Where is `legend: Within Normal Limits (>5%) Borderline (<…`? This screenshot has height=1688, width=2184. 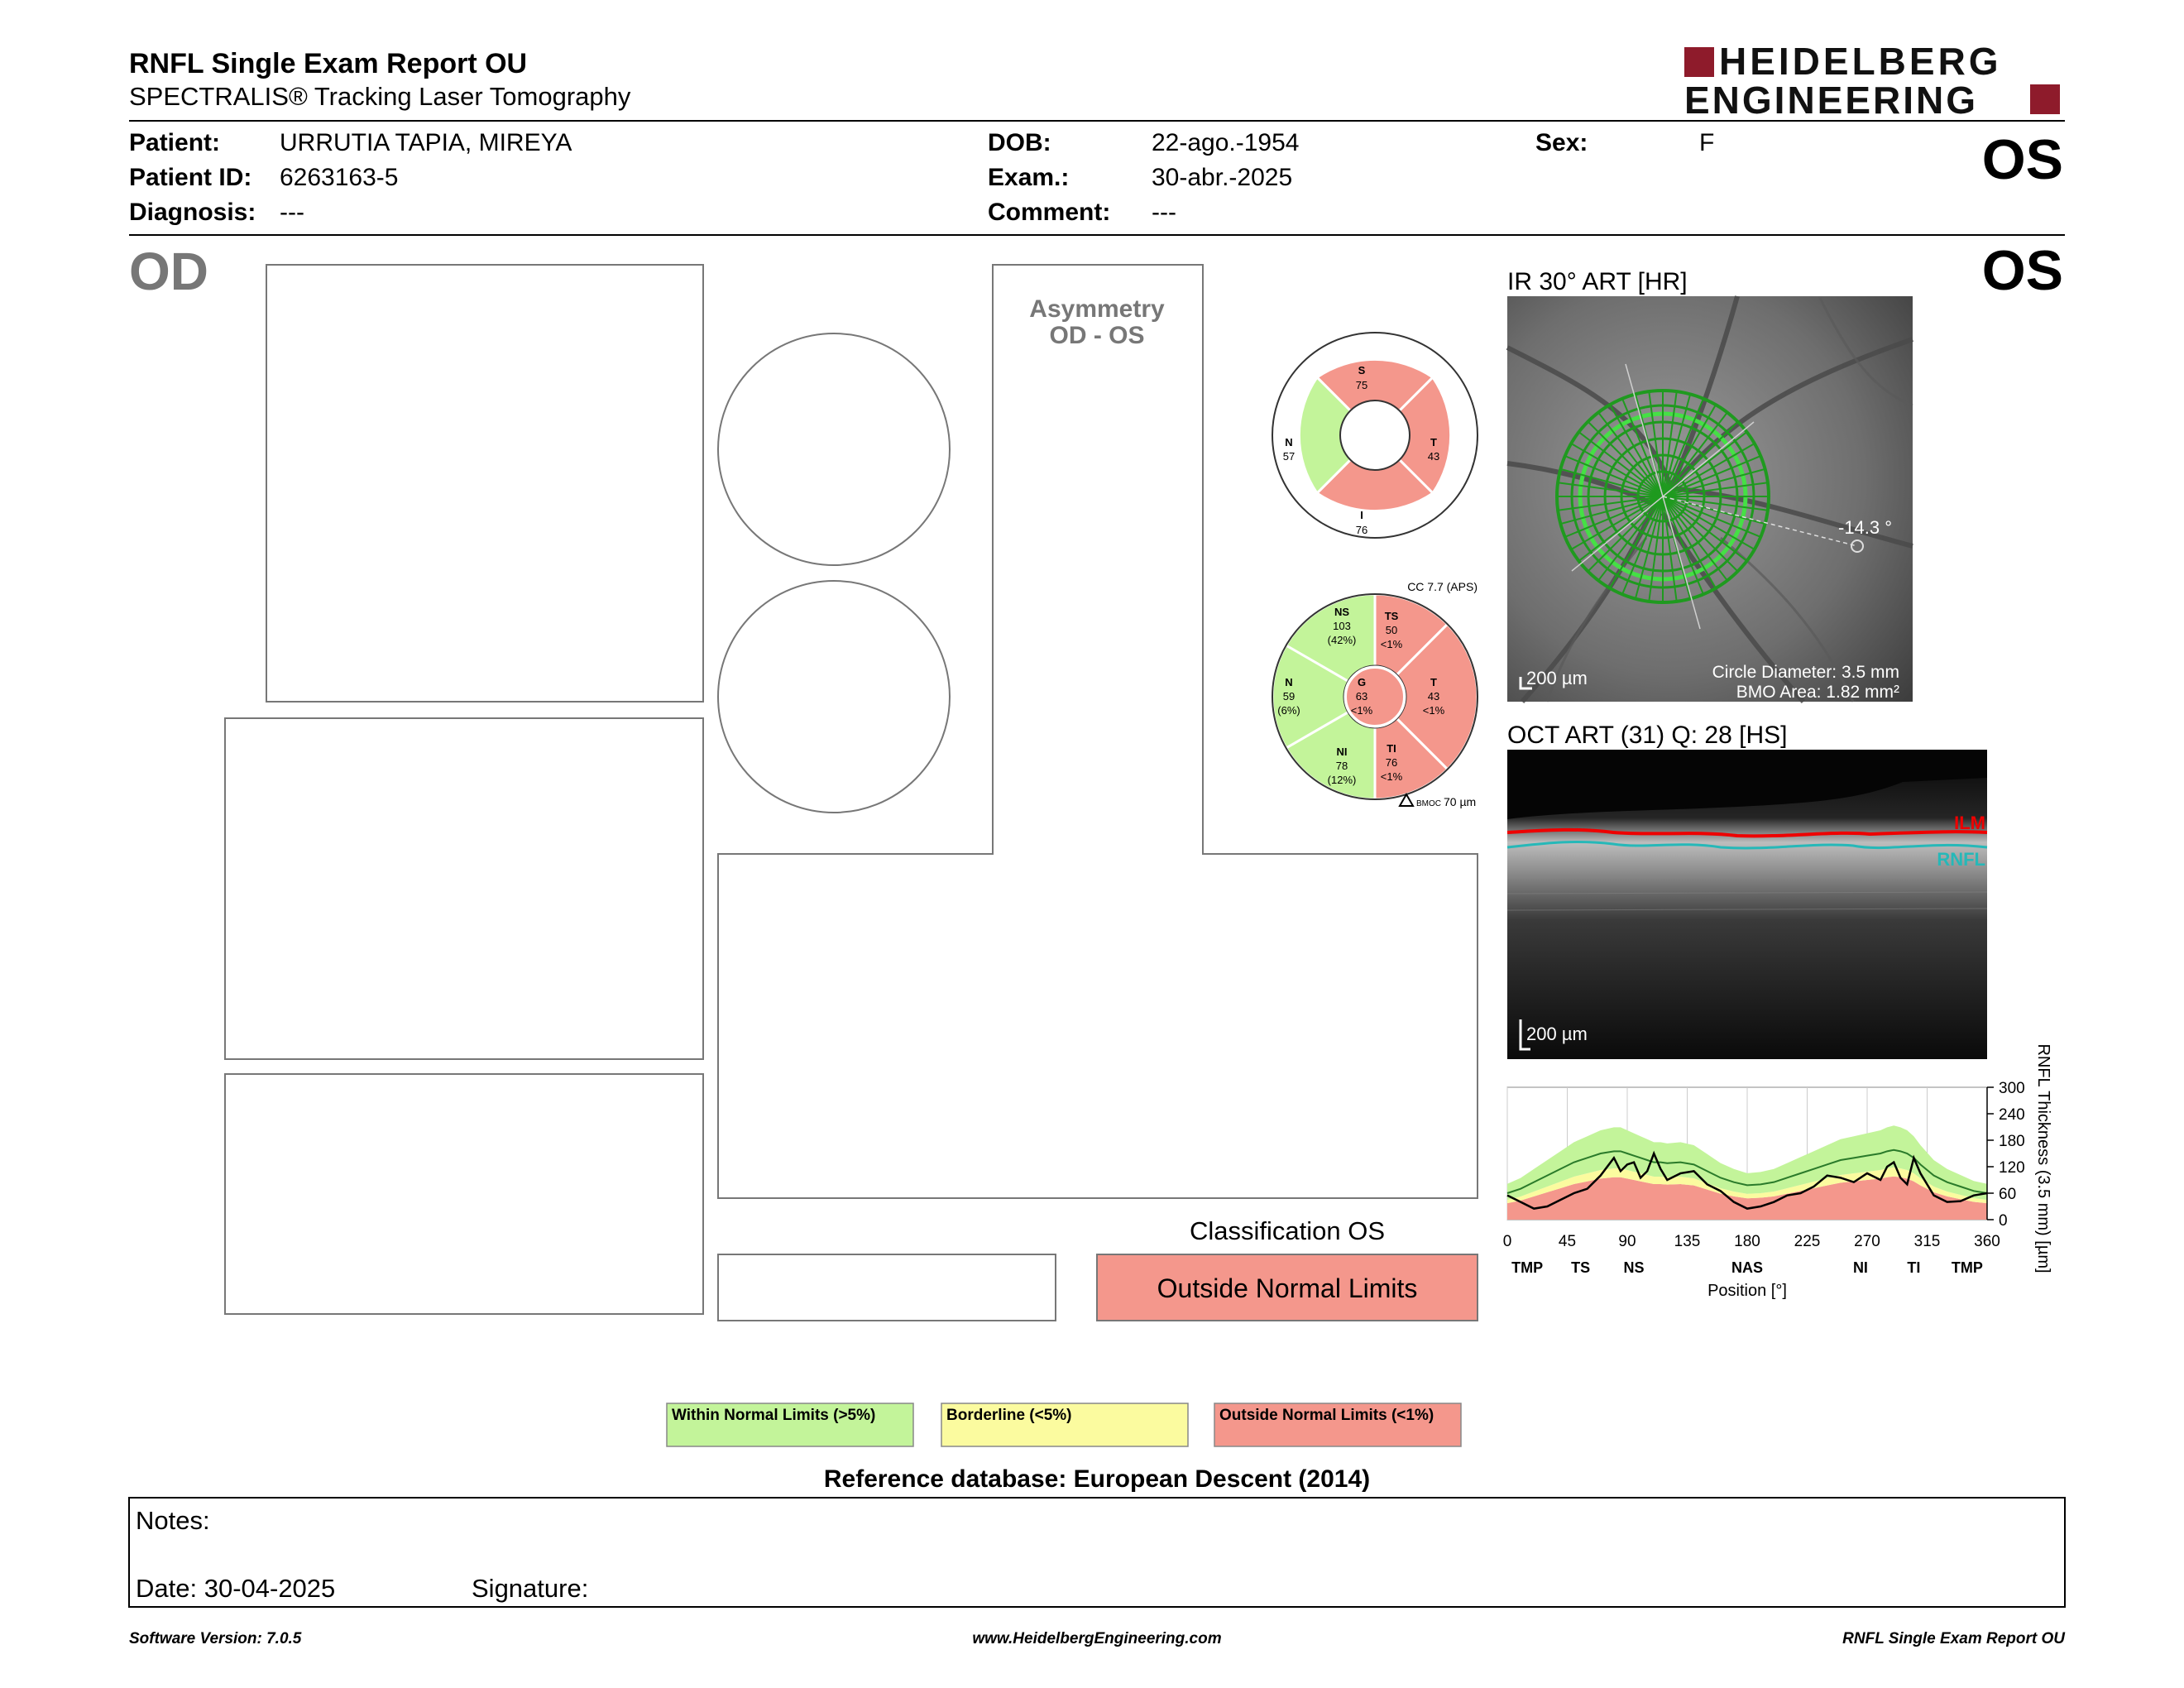 legend: Within Normal Limits (>5%) Borderline (<… is located at coordinates (1064, 1425).